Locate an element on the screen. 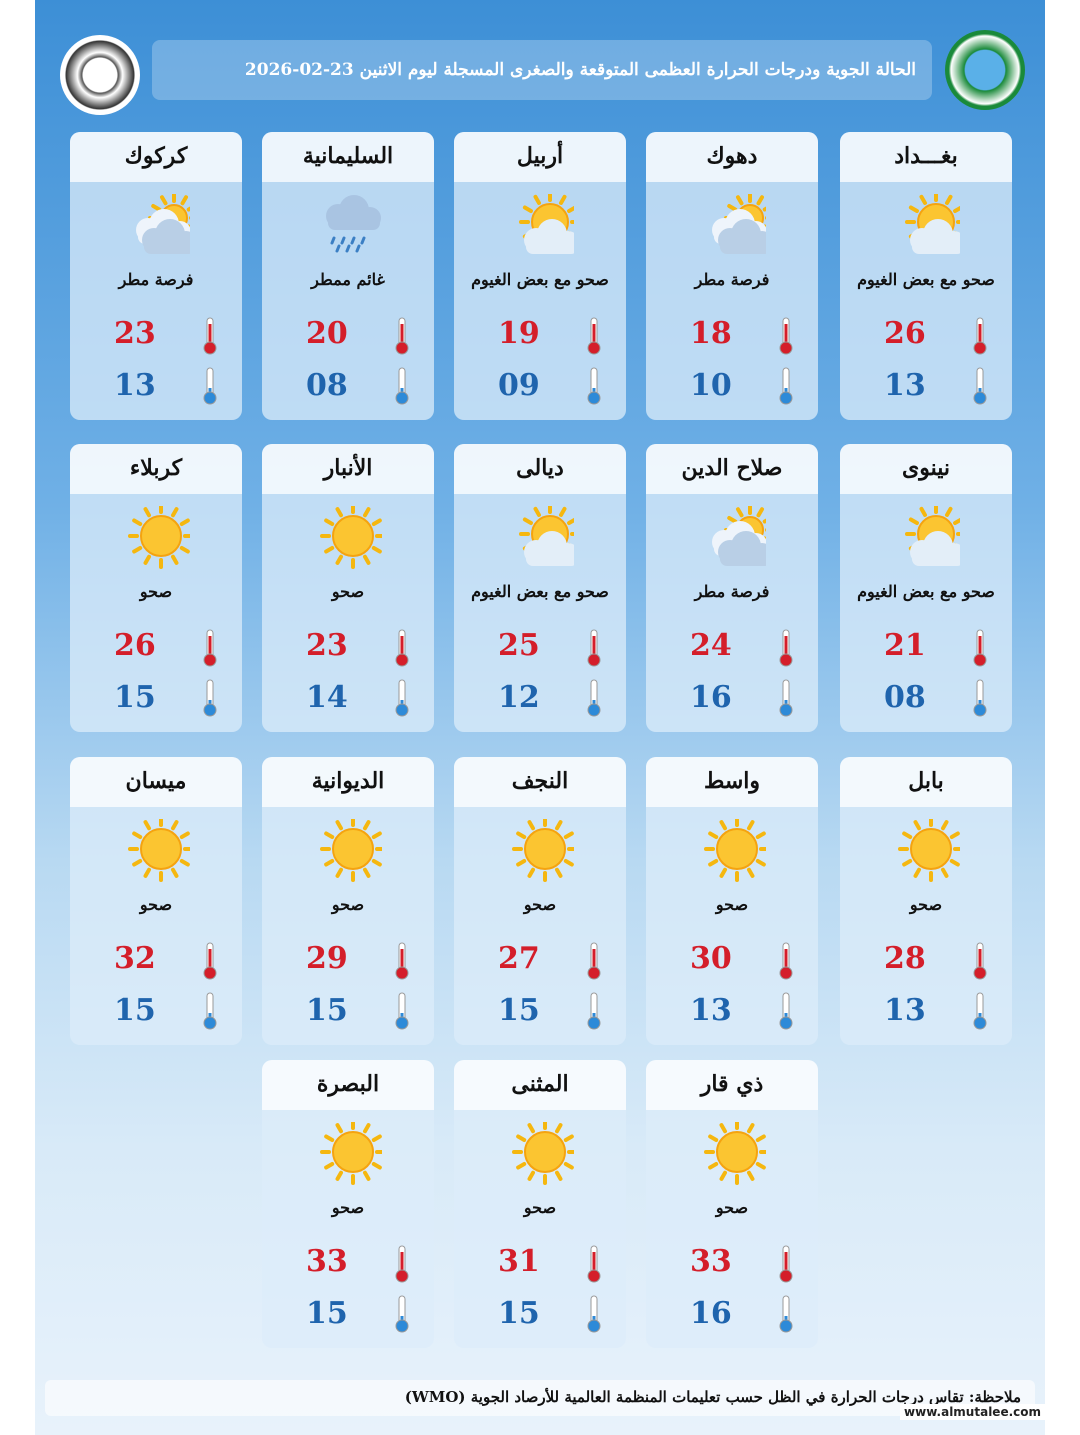  min-temp: 12 is located at coordinates (519, 697).